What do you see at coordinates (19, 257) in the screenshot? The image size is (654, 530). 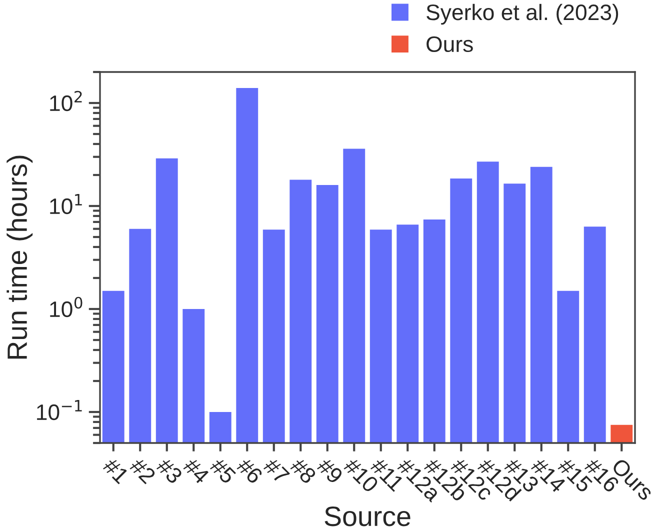 I see `y-axis-title: Run time (hours)` at bounding box center [19, 257].